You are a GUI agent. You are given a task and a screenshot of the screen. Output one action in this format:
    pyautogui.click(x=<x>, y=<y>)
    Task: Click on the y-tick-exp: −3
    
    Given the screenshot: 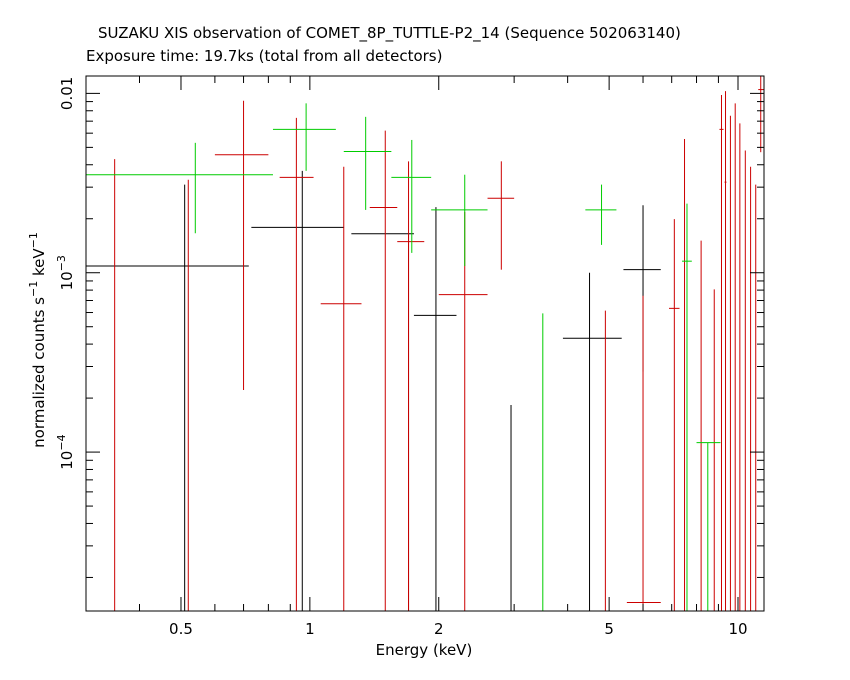 What is the action you would take?
    pyautogui.click(x=61, y=263)
    